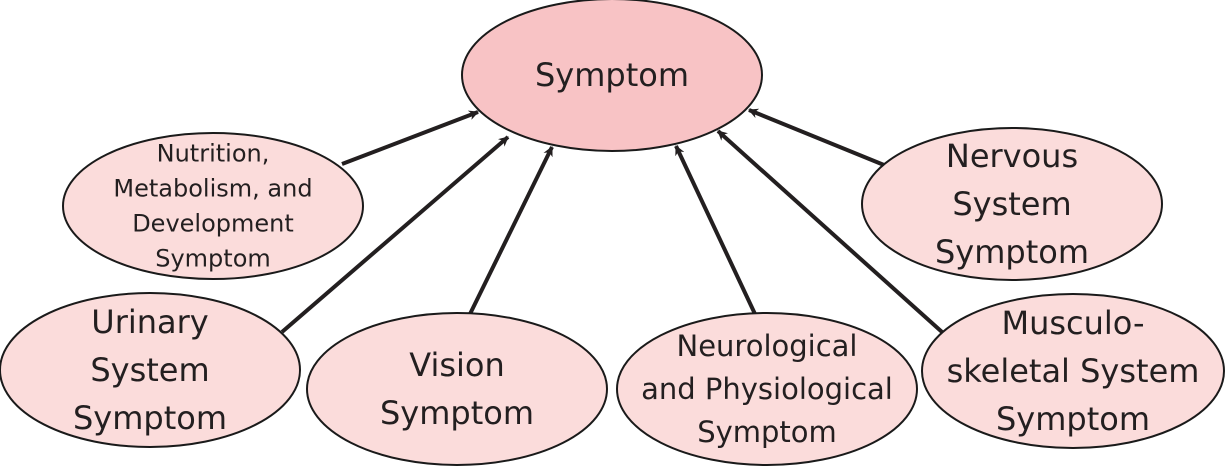 This screenshot has height=467, width=1226. I want to click on node-musculoskeletal-label-line: Symptom, so click(1073, 419).